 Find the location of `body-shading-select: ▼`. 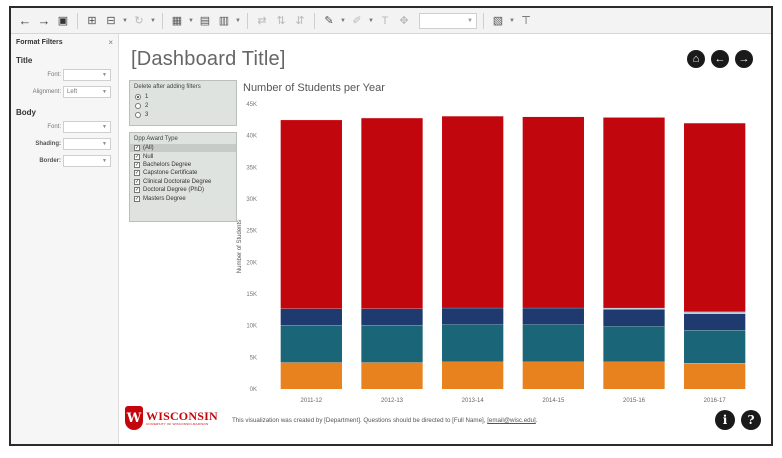

body-shading-select: ▼ is located at coordinates (87, 144).